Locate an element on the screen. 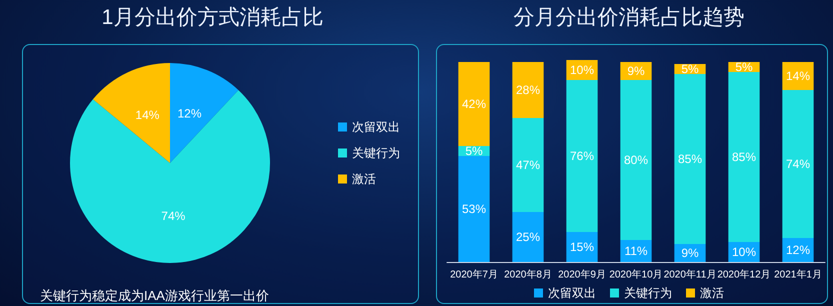  x-tick-label: 2020年9月 is located at coordinates (582, 274).